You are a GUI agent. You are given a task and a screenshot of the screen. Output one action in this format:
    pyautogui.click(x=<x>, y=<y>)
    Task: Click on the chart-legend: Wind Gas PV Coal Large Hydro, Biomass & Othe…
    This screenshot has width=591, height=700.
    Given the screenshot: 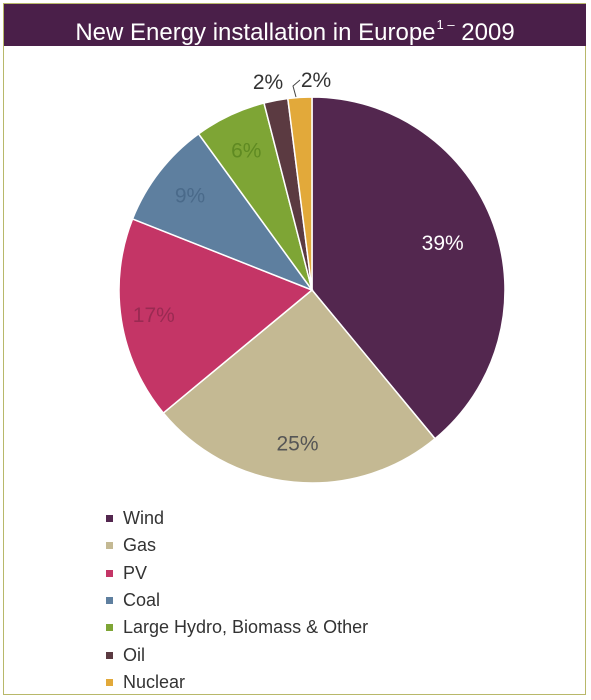 What is the action you would take?
    pyautogui.click(x=237, y=600)
    